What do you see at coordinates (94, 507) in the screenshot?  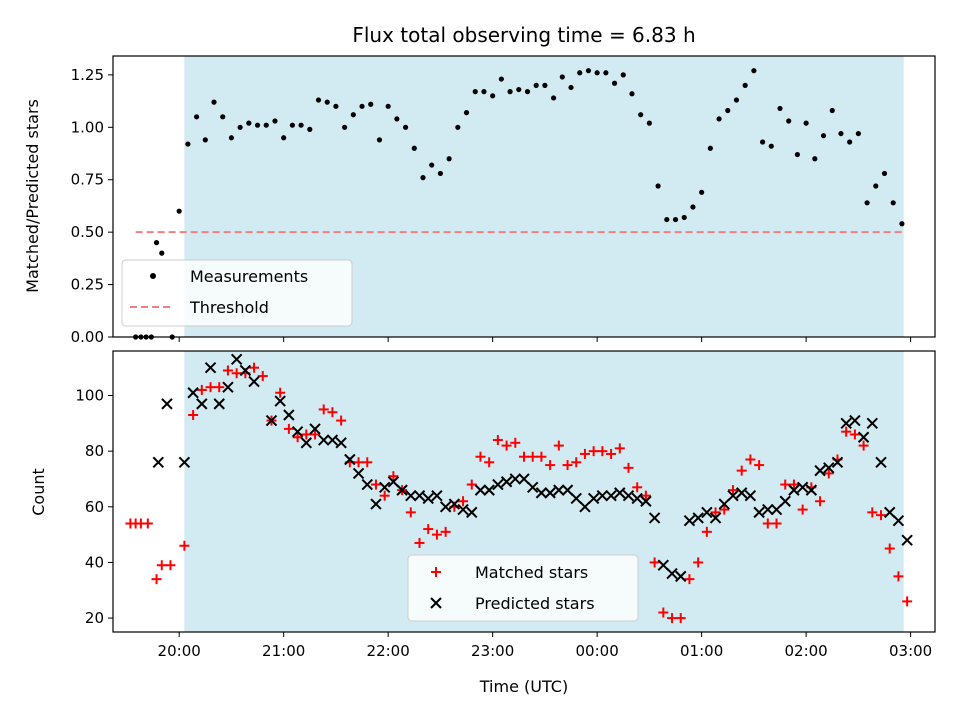 I see `y-tick-label: 60` at bounding box center [94, 507].